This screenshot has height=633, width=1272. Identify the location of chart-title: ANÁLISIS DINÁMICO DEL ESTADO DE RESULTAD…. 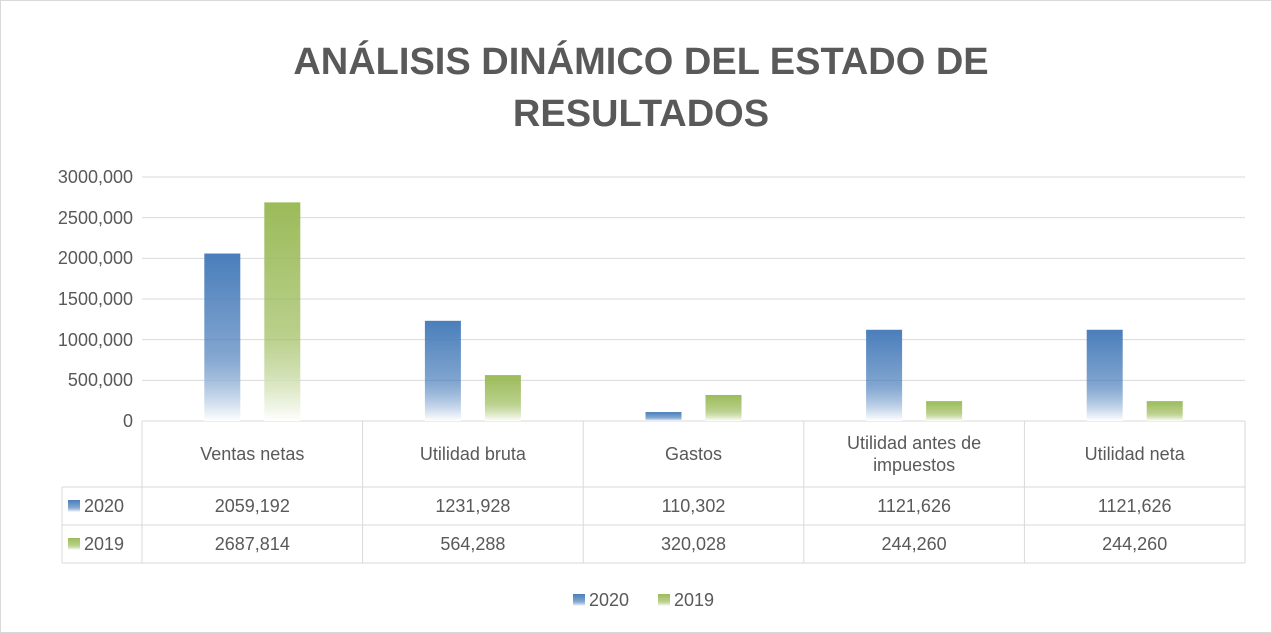
(641, 88).